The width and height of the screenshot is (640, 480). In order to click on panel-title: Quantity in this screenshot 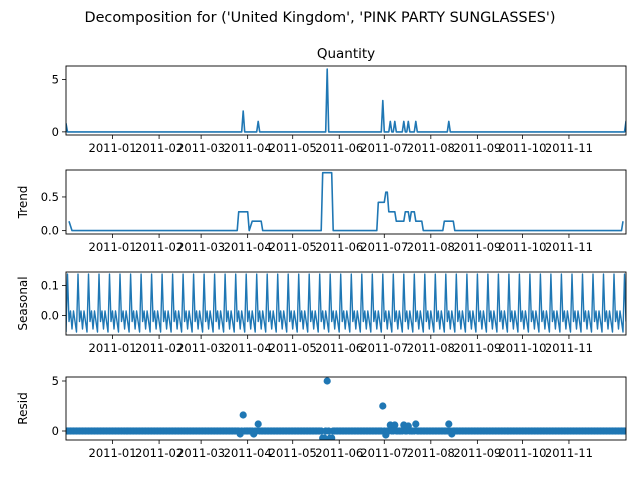, I will do `click(346, 54)`.